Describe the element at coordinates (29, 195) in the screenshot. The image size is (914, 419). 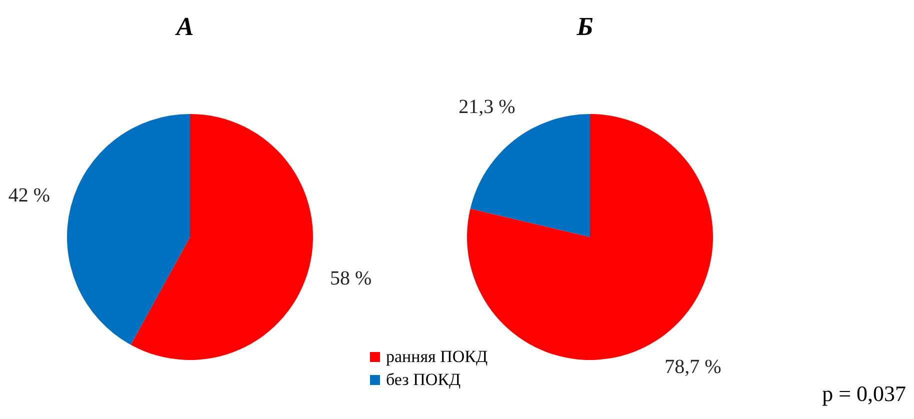
I see `data-label: 42 %` at that location.